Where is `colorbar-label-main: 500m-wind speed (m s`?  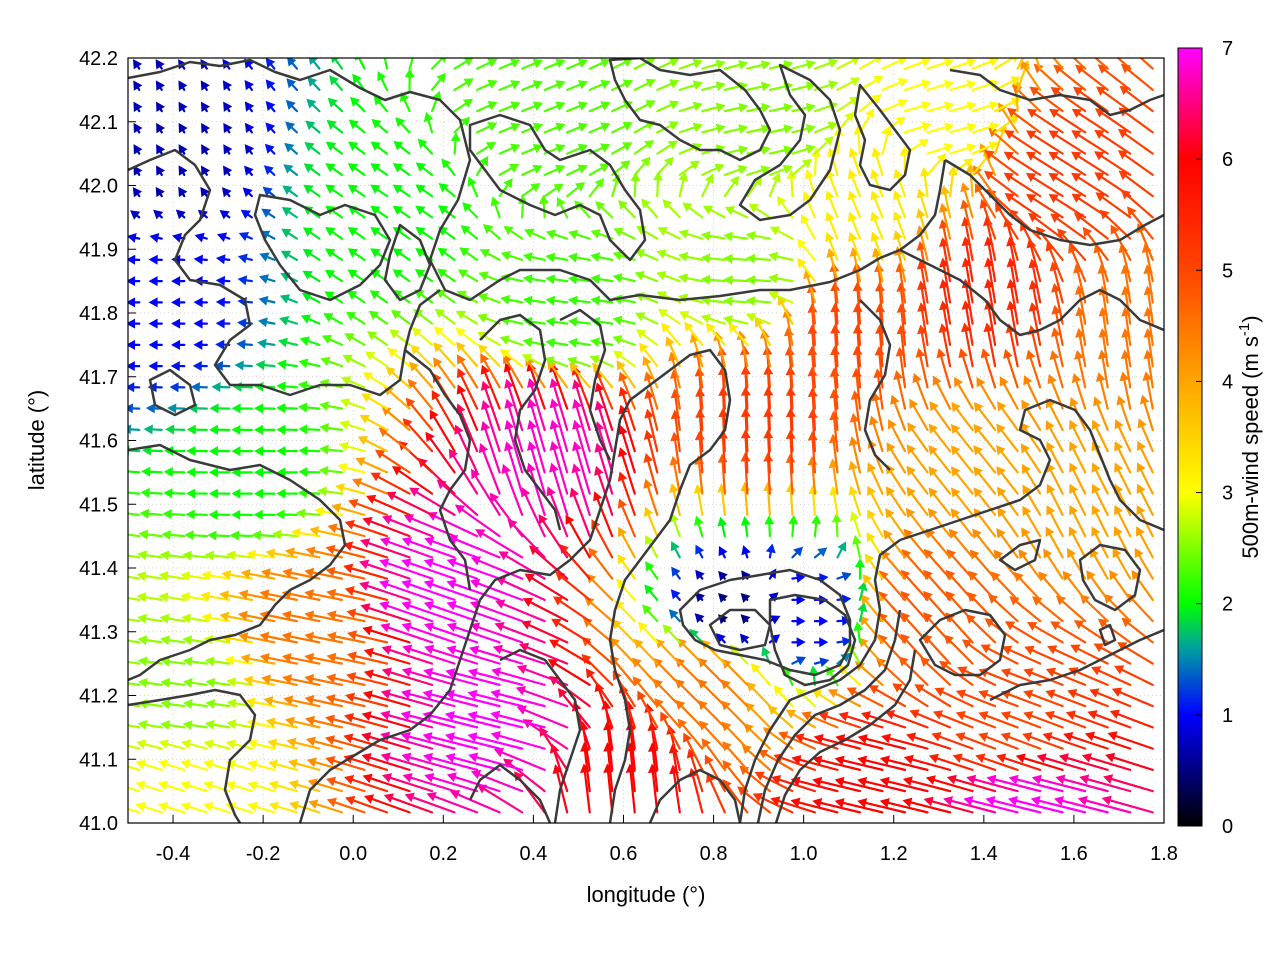
colorbar-label-main: 500m-wind speed (m s is located at coordinates (1250, 447).